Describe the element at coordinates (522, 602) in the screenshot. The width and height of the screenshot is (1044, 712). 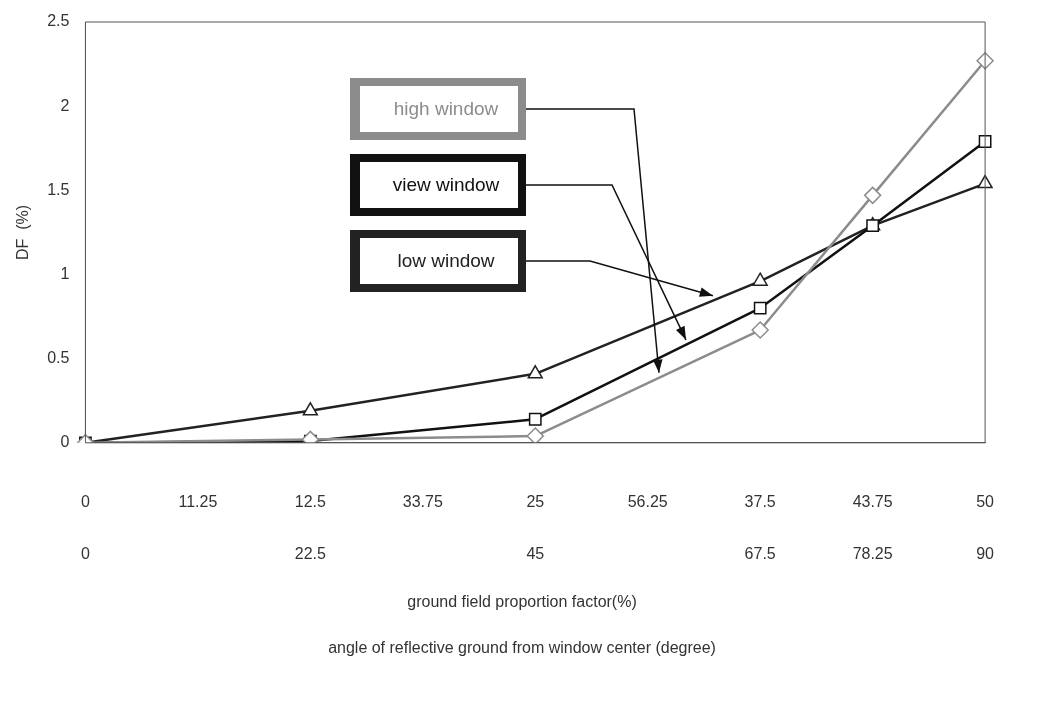
I see `text: ground field proportion factor(%)` at that location.